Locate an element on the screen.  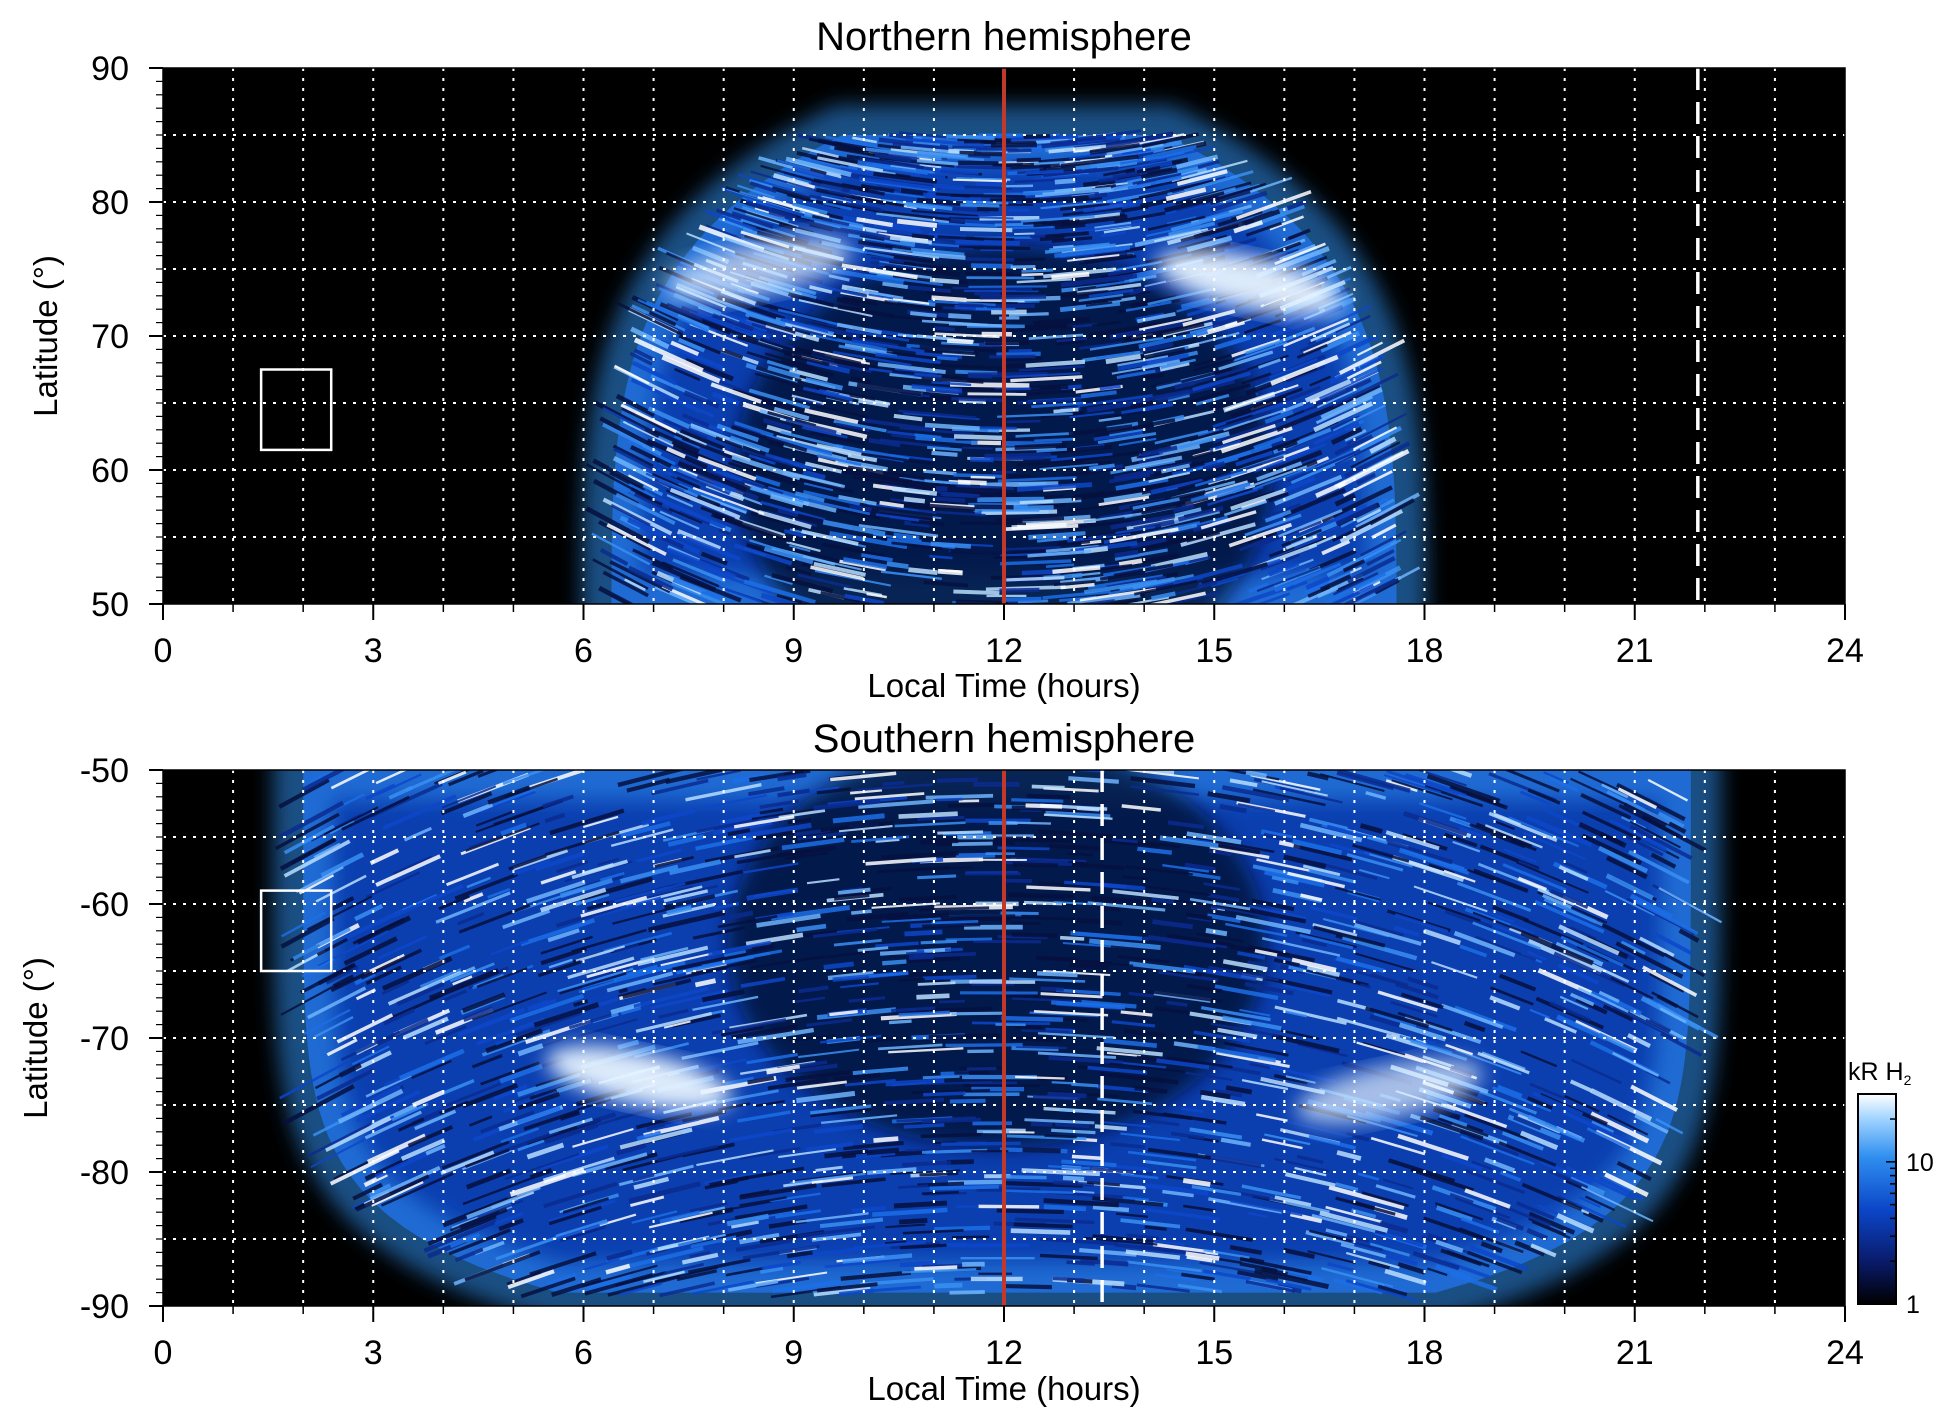
y-tick-label: -90 is located at coordinates (104, 1307).